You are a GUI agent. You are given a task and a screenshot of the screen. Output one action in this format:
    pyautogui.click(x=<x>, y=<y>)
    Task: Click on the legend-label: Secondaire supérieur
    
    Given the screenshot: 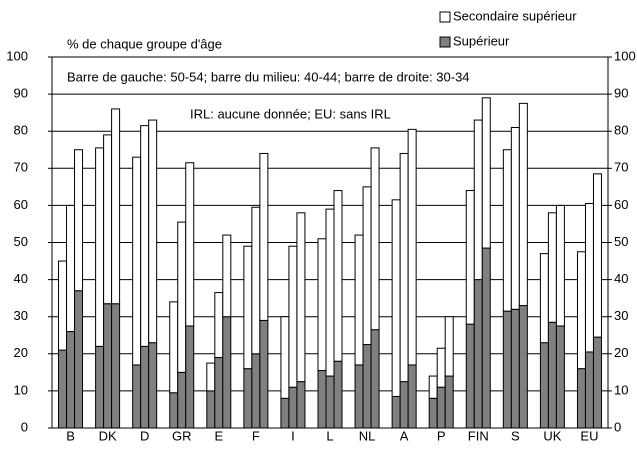 What is the action you would take?
    pyautogui.click(x=515, y=15)
    